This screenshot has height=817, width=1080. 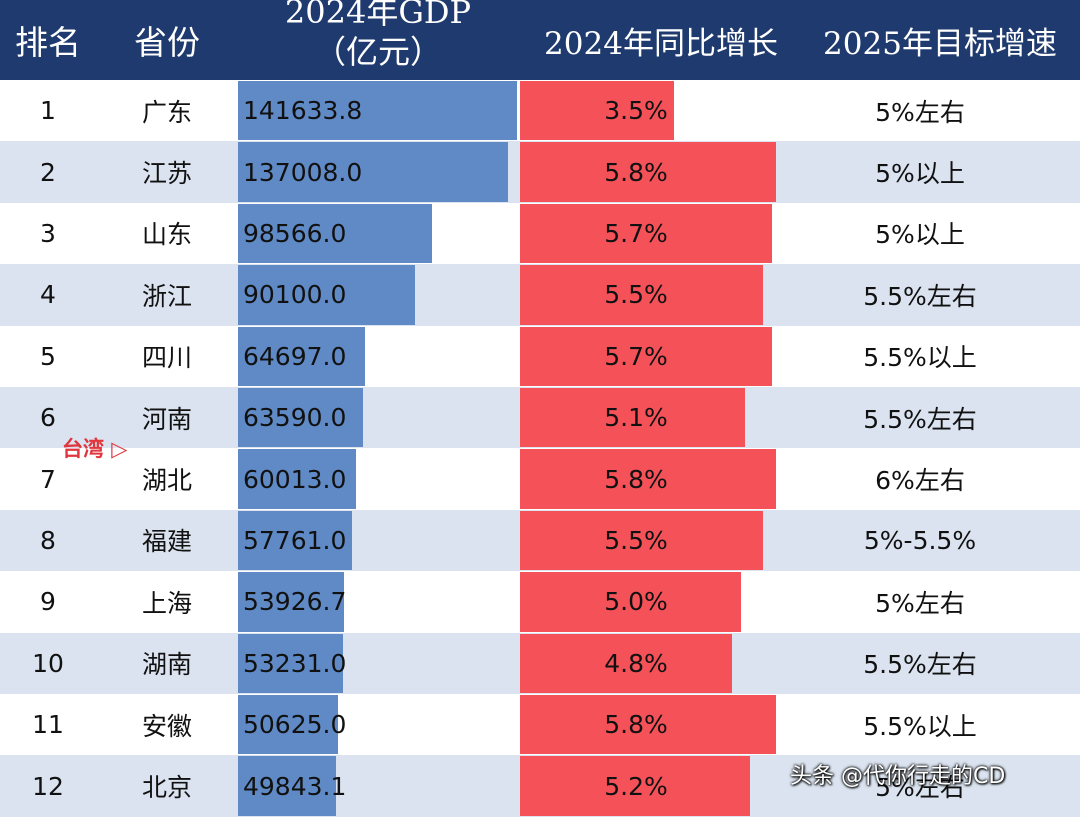 What do you see at coordinates (166, 235) in the screenshot?
I see `province-cell: 山东` at bounding box center [166, 235].